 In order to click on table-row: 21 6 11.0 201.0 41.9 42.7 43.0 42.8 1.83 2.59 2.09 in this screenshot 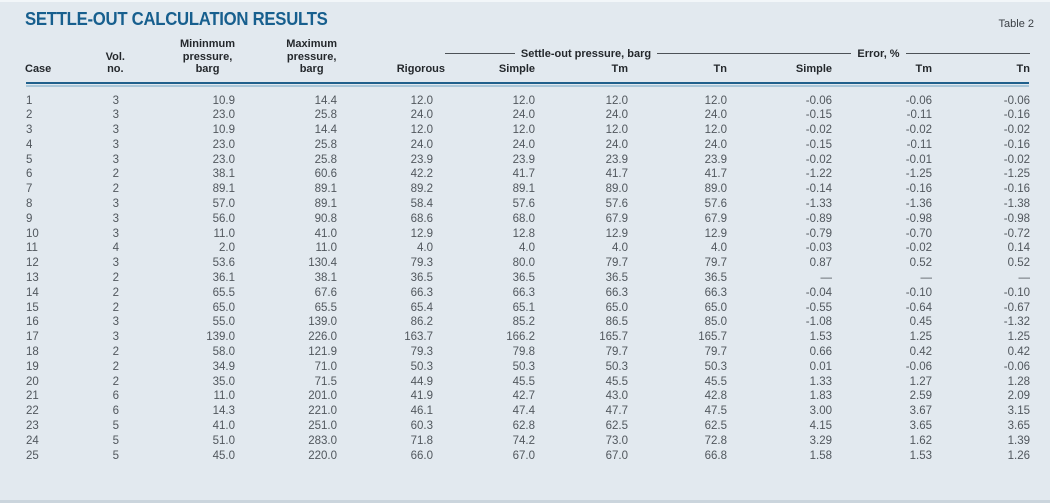, I will do `click(527, 396)`.